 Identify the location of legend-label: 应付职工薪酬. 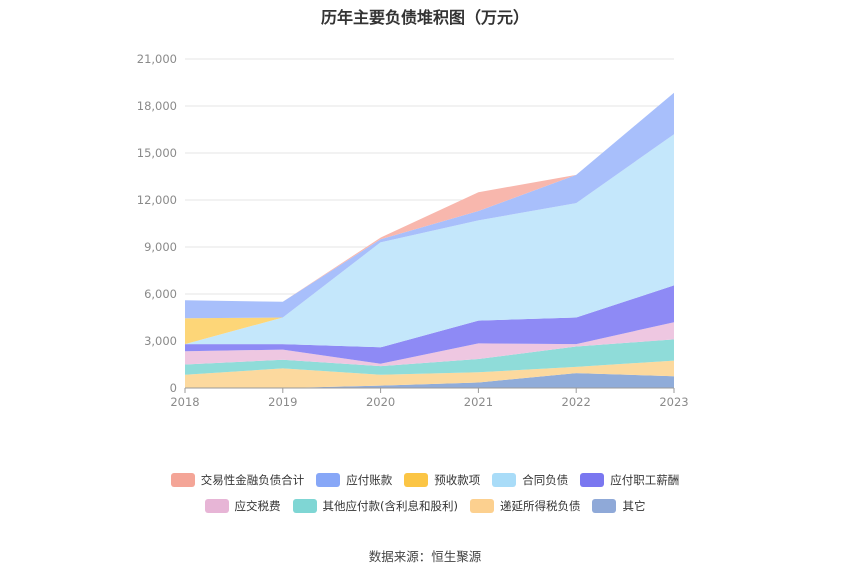
(645, 480).